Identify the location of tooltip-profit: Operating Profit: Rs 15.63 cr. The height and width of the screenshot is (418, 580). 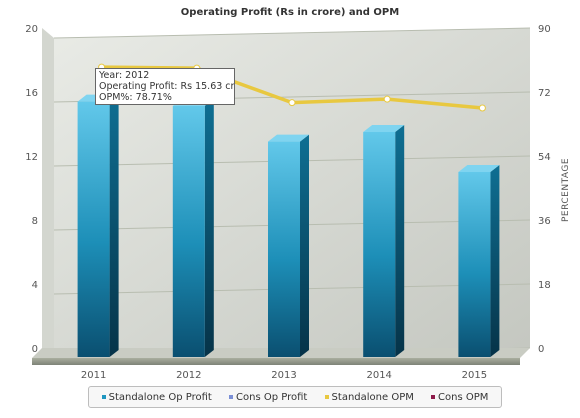
(167, 86).